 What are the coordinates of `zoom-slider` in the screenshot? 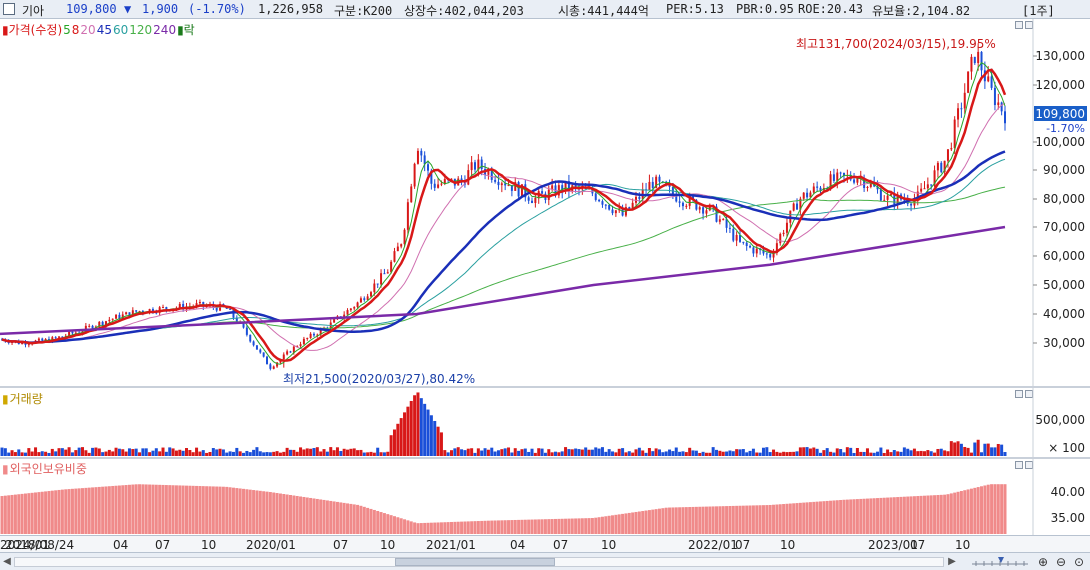 It's located at (1000, 562).